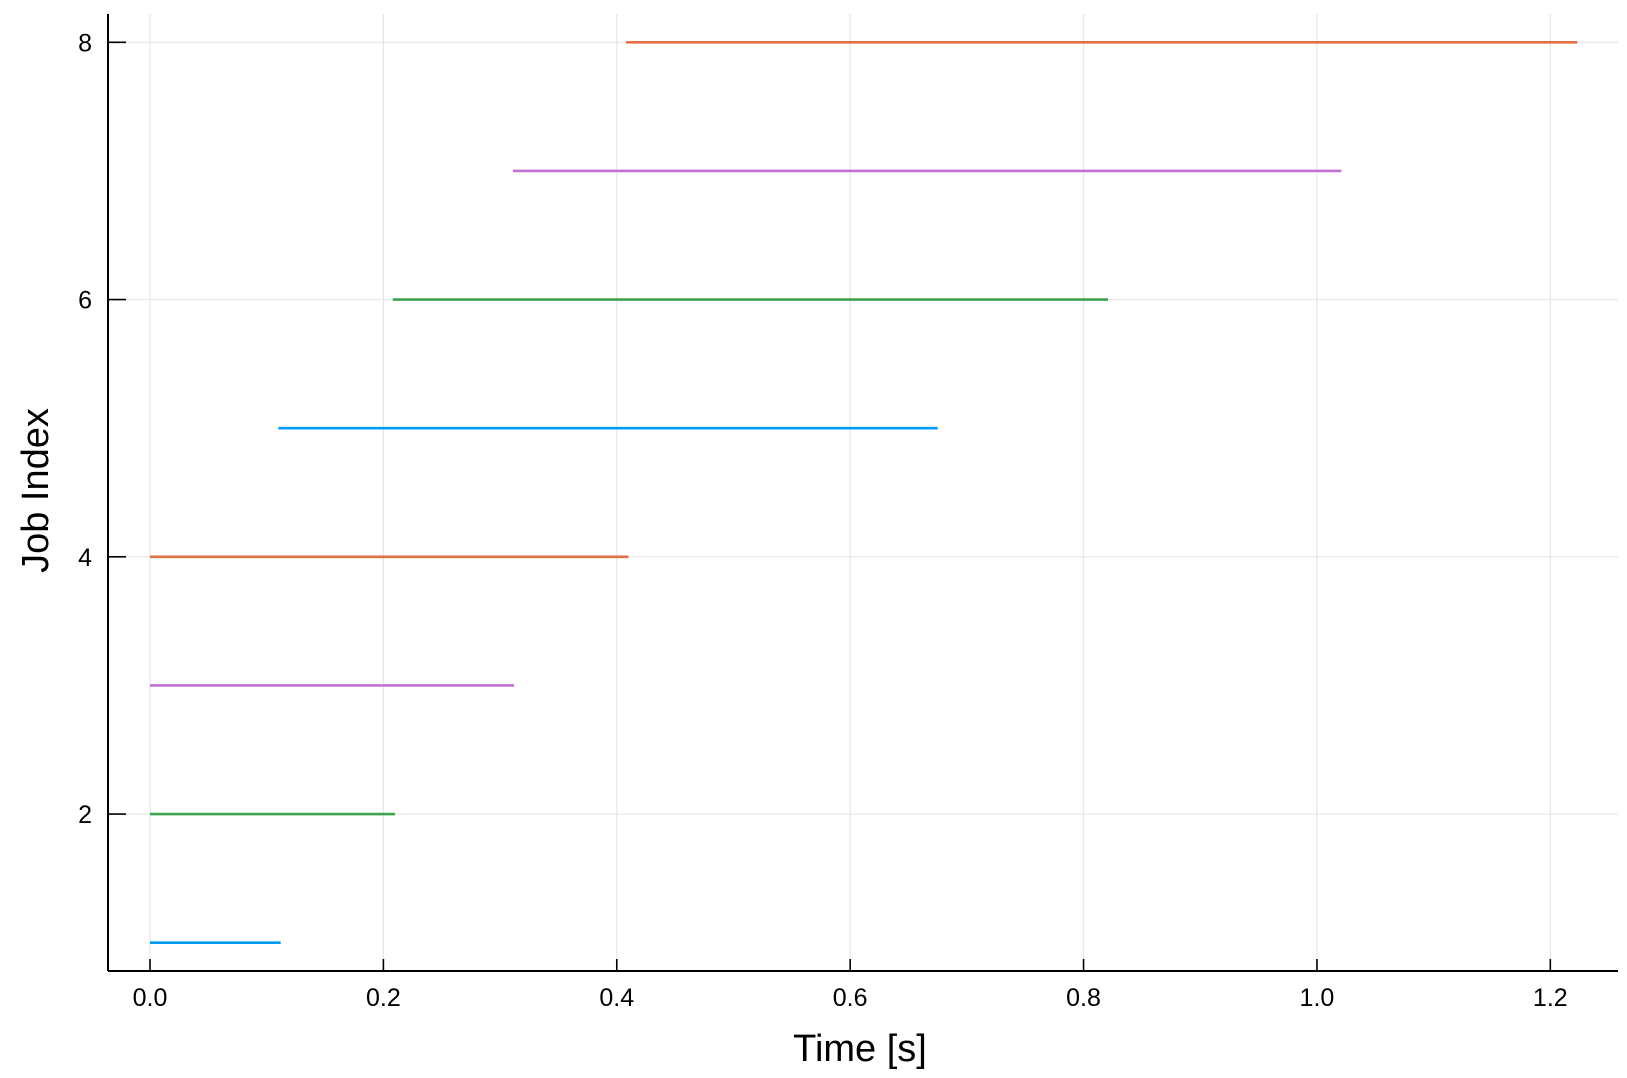  Describe the element at coordinates (85, 558) in the screenshot. I see `y-tick-label-1: 4` at that location.